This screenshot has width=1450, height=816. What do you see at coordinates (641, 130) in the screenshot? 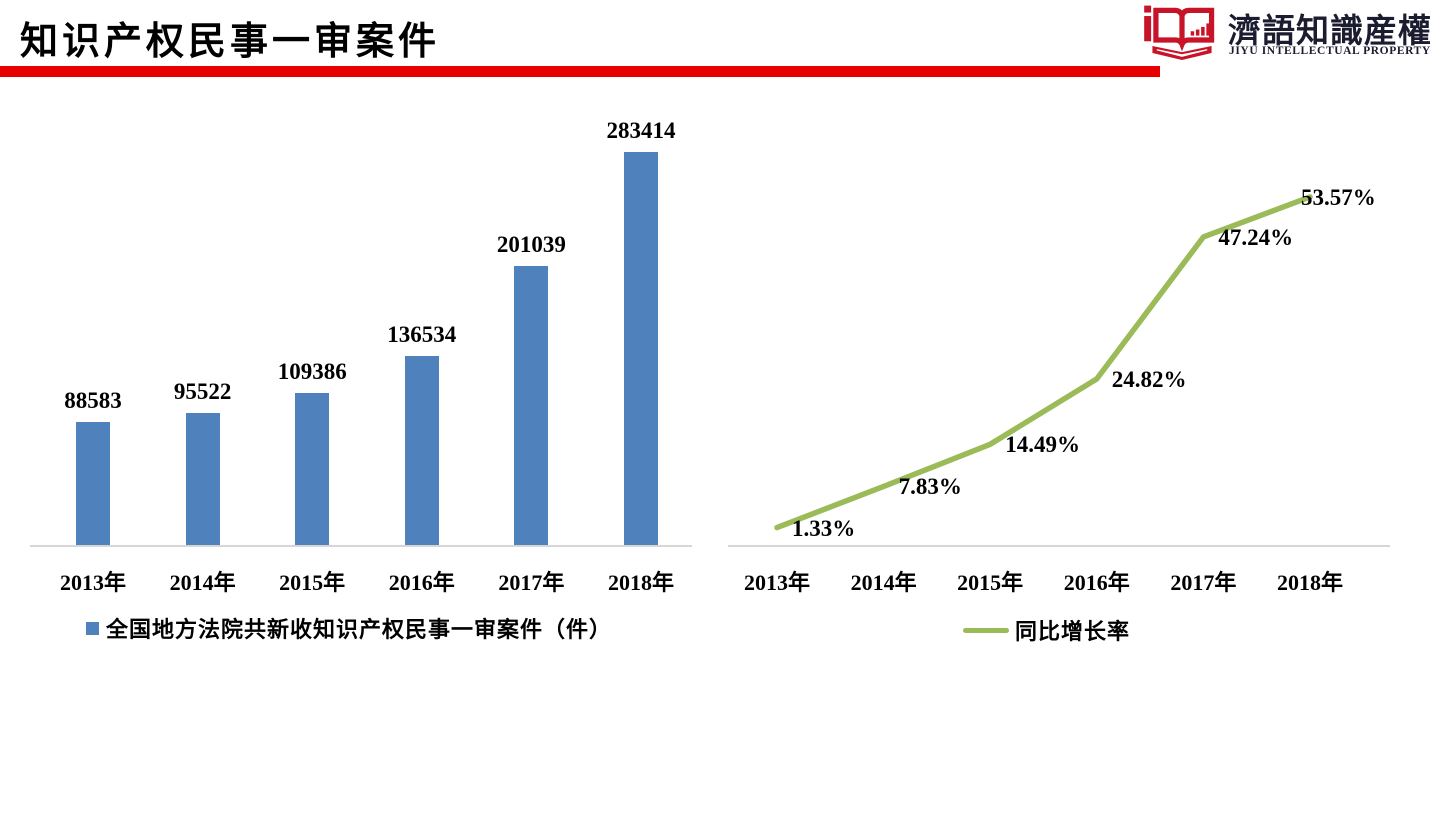
I see `bar-value-label: 283414` at bounding box center [641, 130].